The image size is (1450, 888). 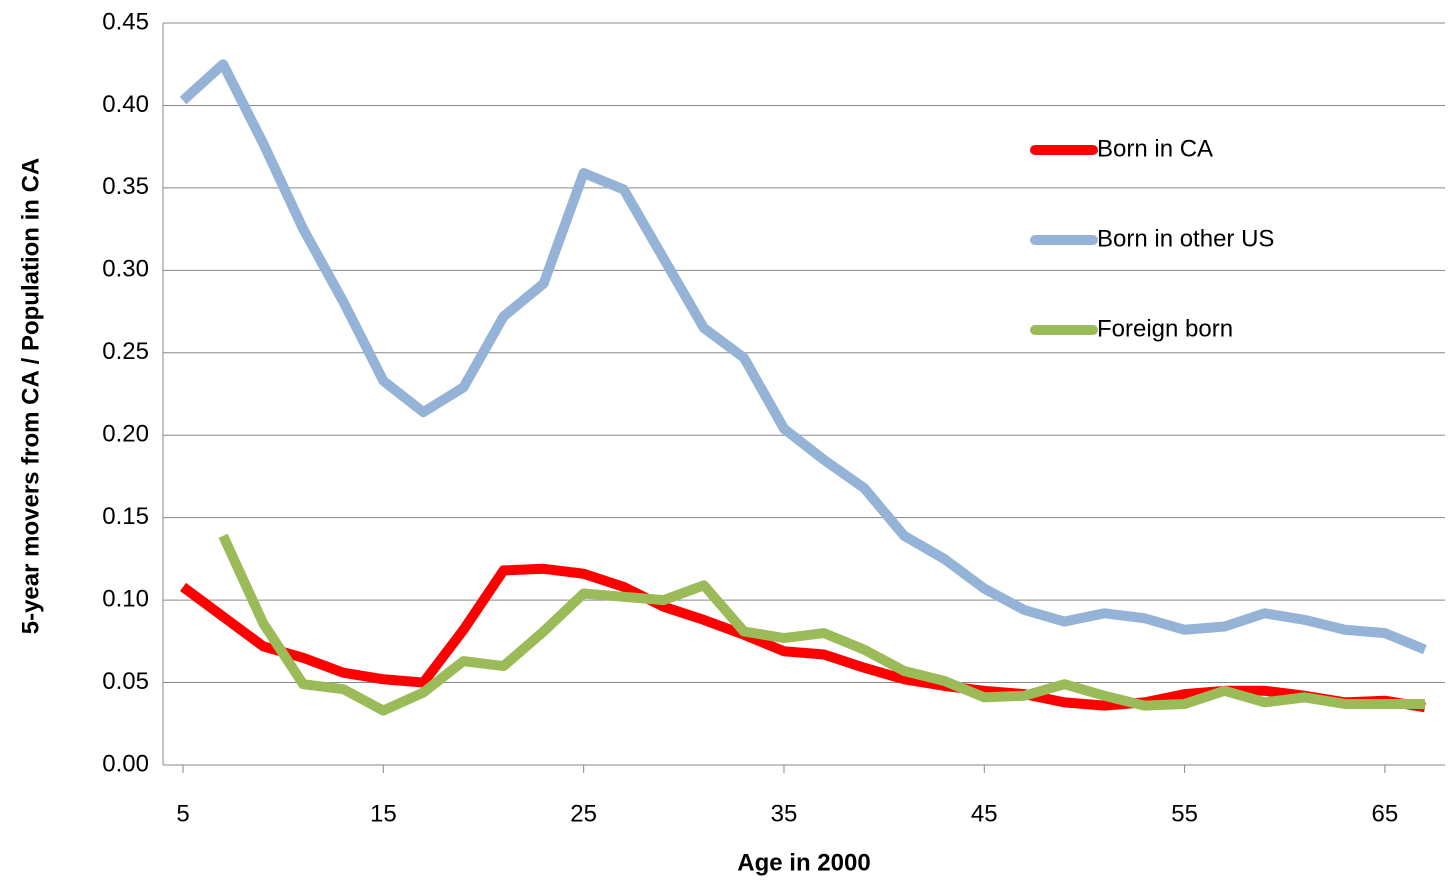 What do you see at coordinates (1185, 238) in the screenshot?
I see `legend-label: Born in other US` at bounding box center [1185, 238].